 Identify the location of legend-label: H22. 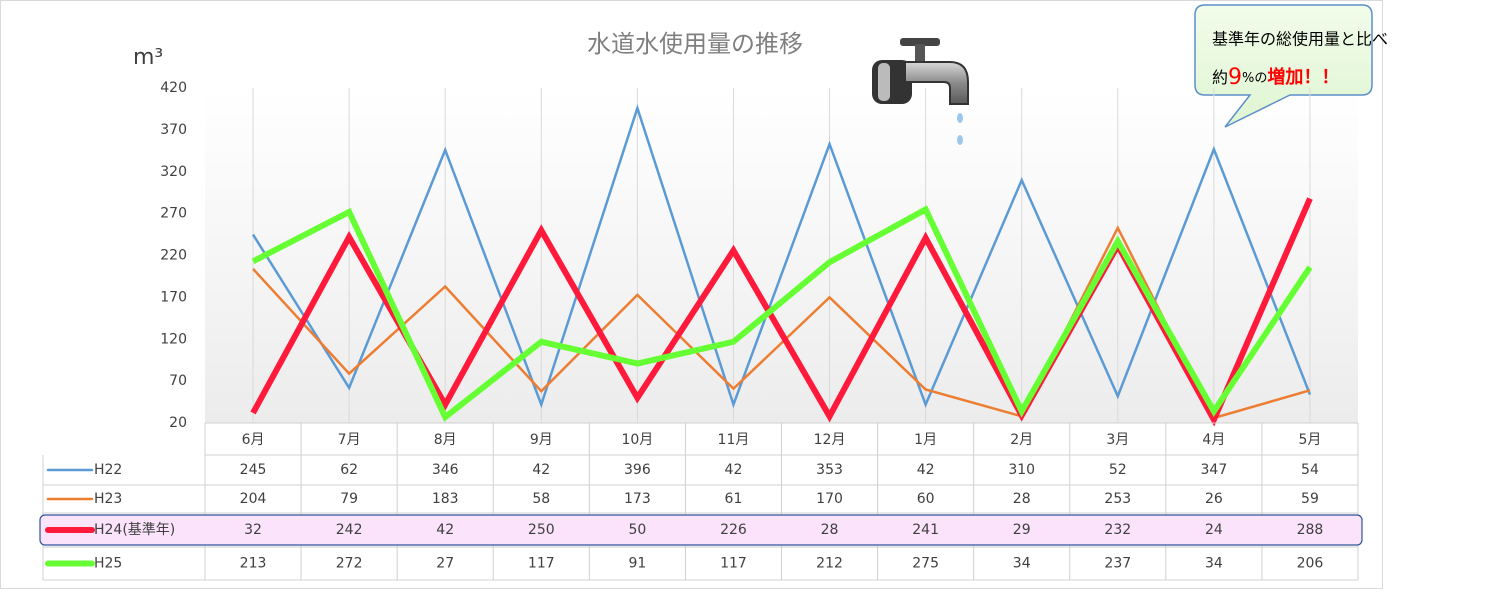
(108, 470).